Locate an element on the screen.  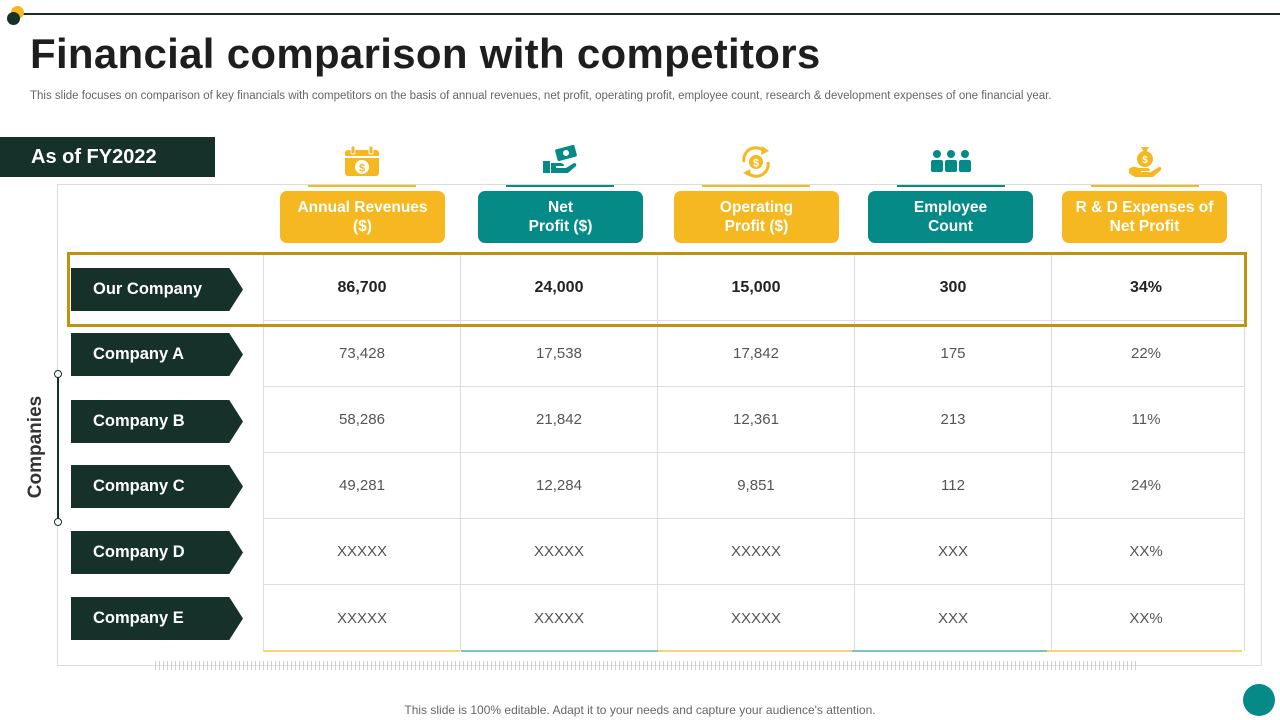
table-cell: 21,842 is located at coordinates (559, 420).